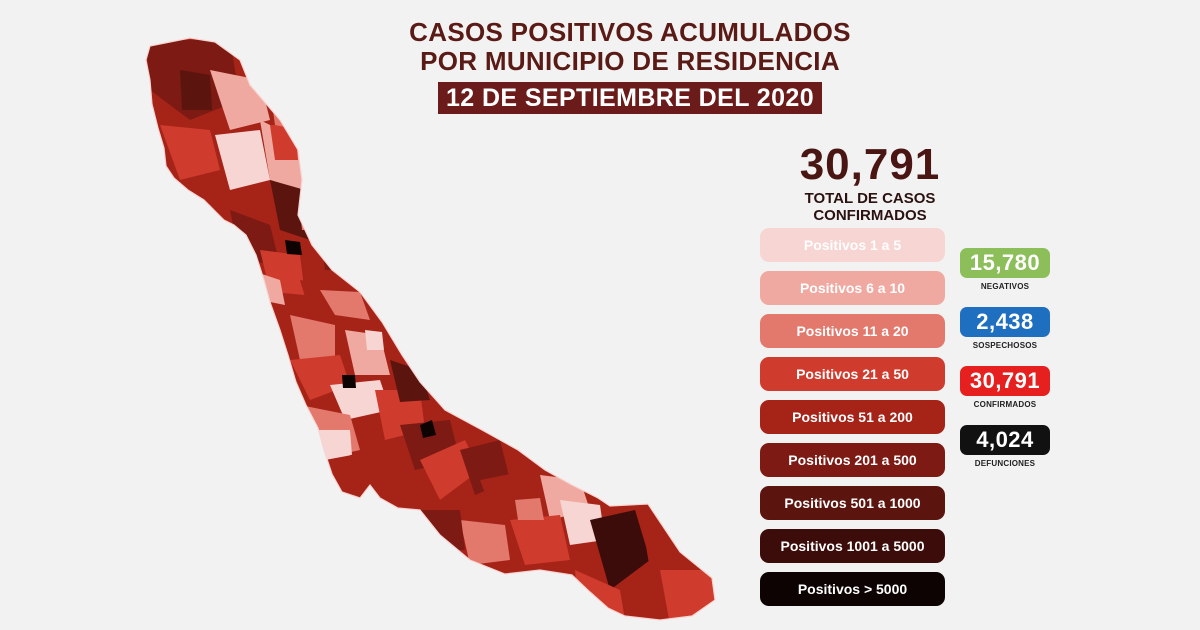 Image resolution: width=1200 pixels, height=630 pixels. What do you see at coordinates (1005, 322) in the screenshot?
I see `stat-sospechosos-value: 2,438` at bounding box center [1005, 322].